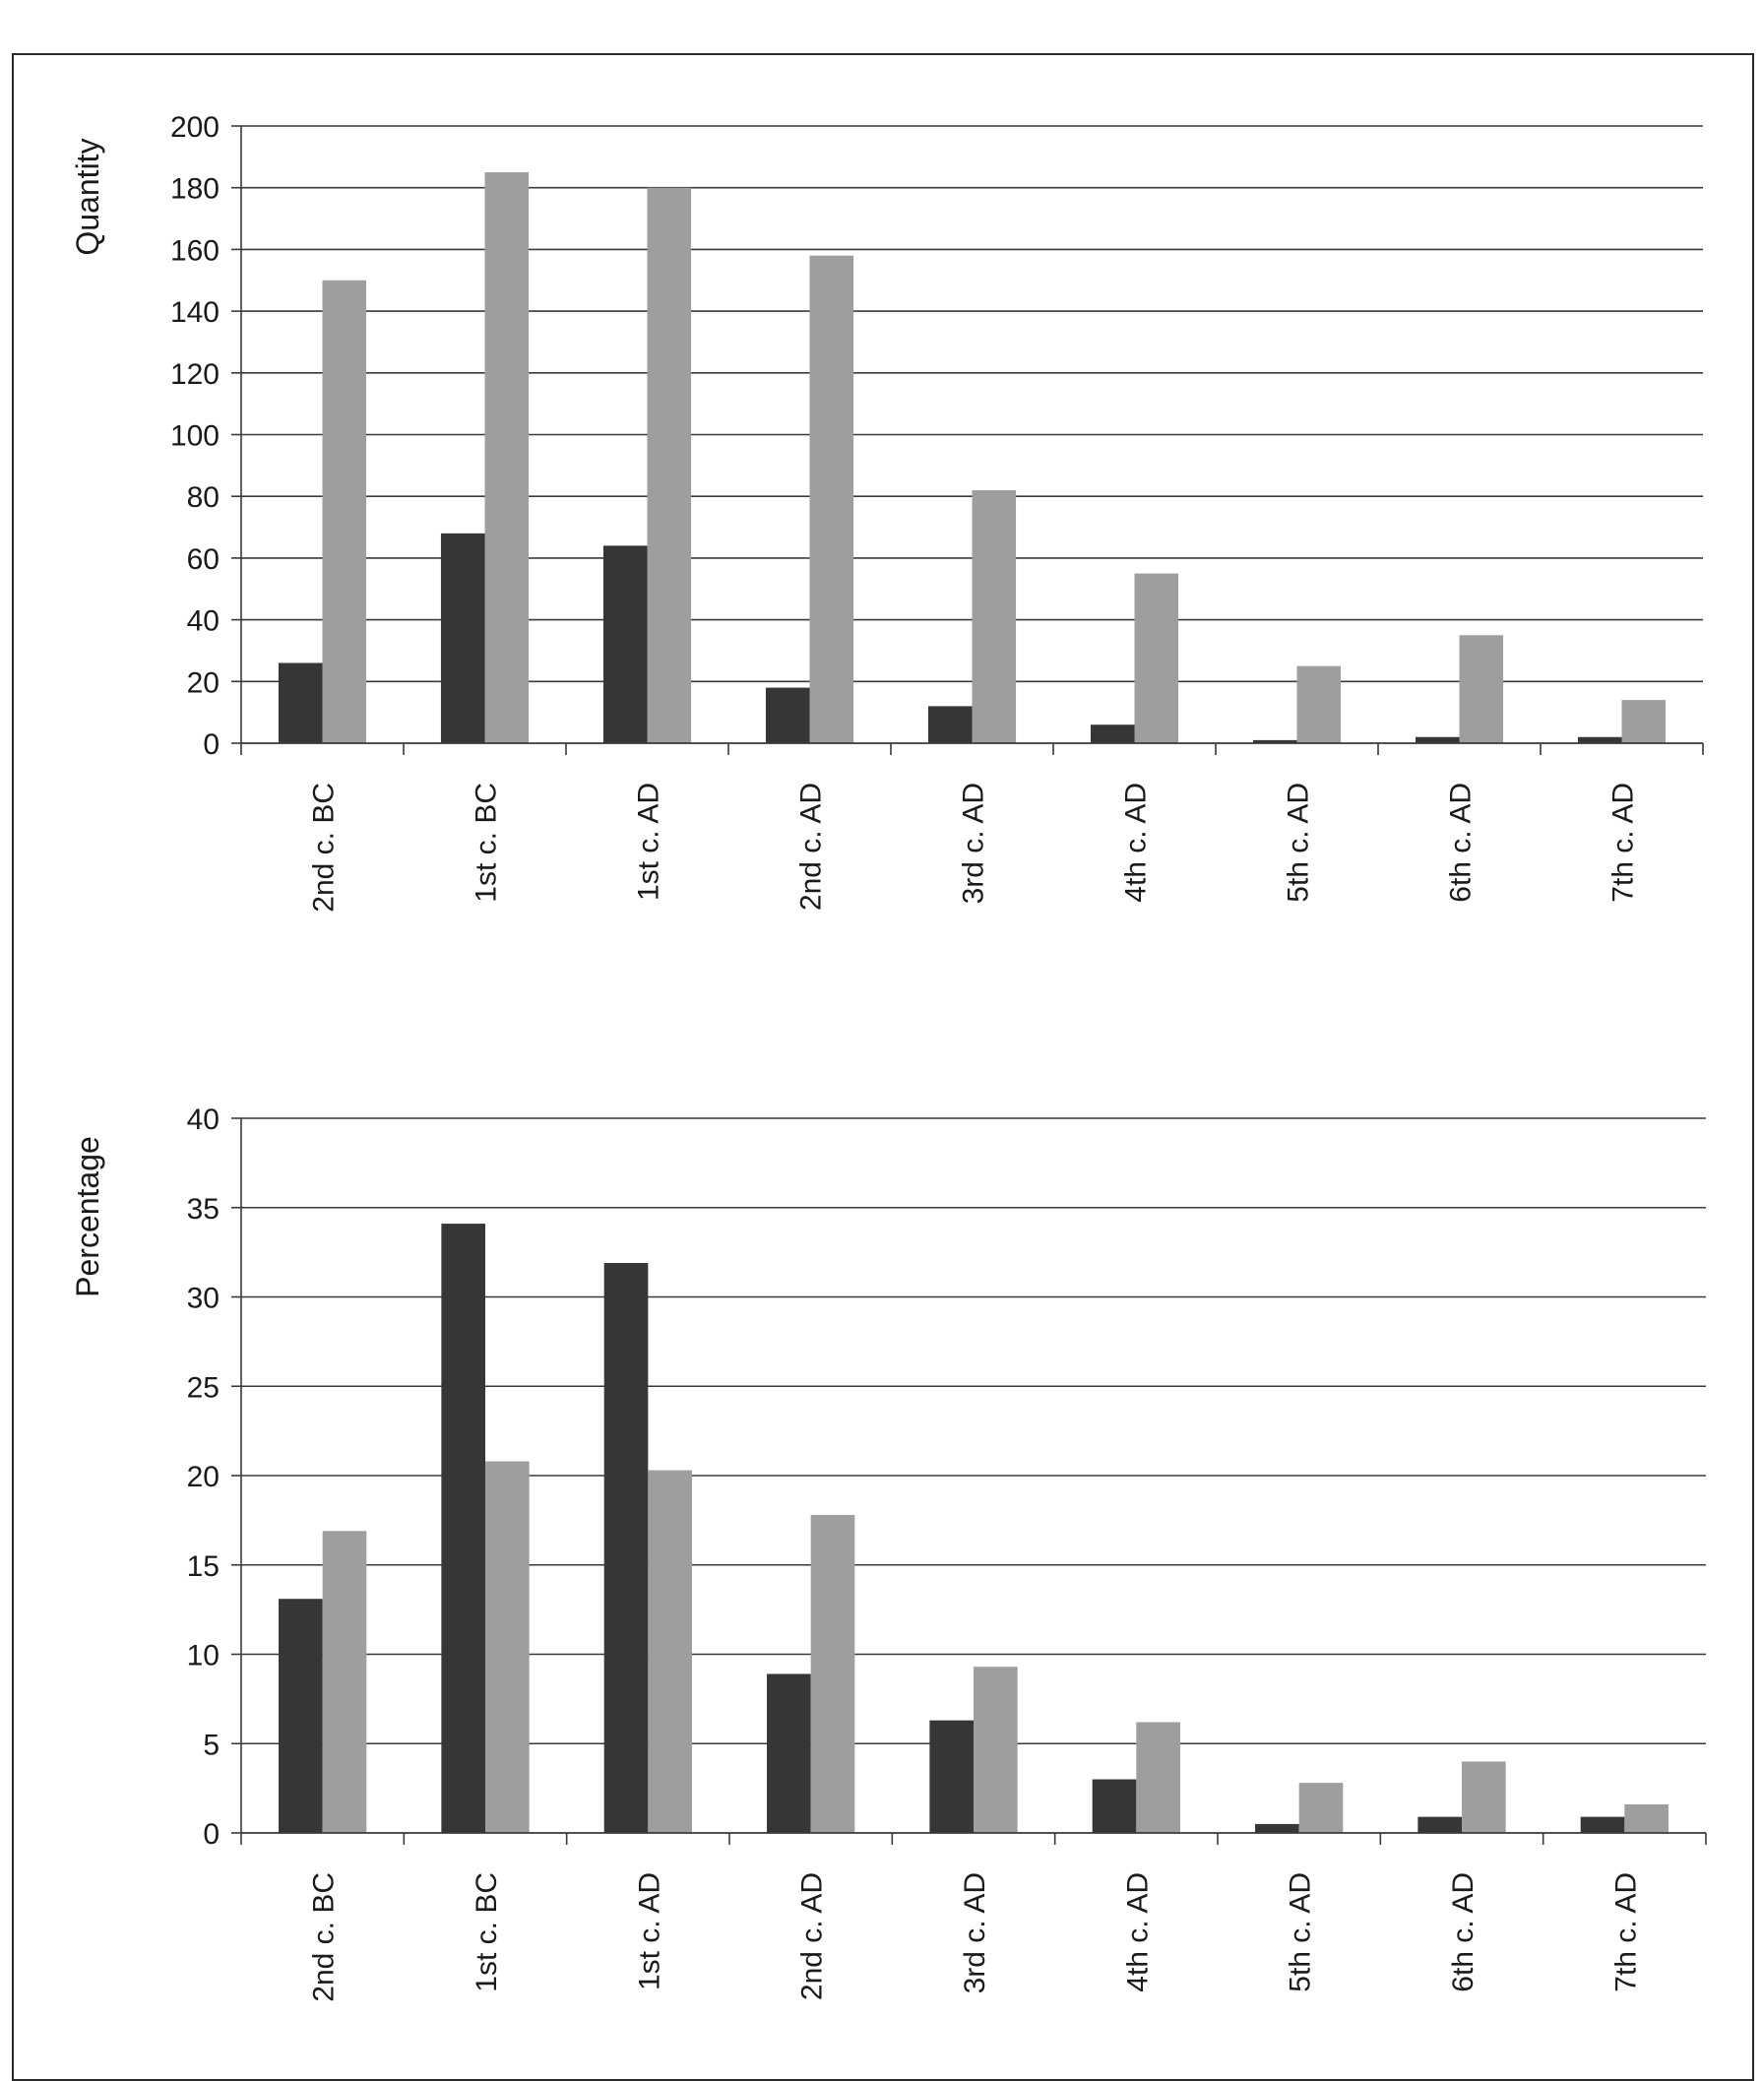 The height and width of the screenshot is (2081, 1764). What do you see at coordinates (195, 312) in the screenshot?
I see `y-tick-label: 140` at bounding box center [195, 312].